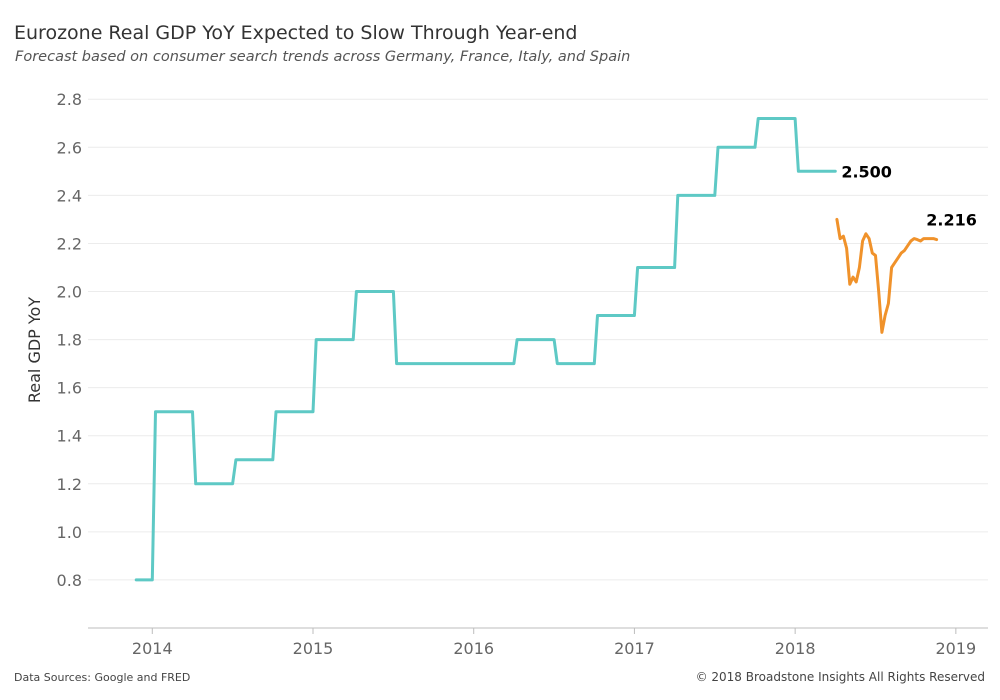  Describe the element at coordinates (102, 677) in the screenshot. I see `data-sources: Data Sources: Google and FRED` at that location.